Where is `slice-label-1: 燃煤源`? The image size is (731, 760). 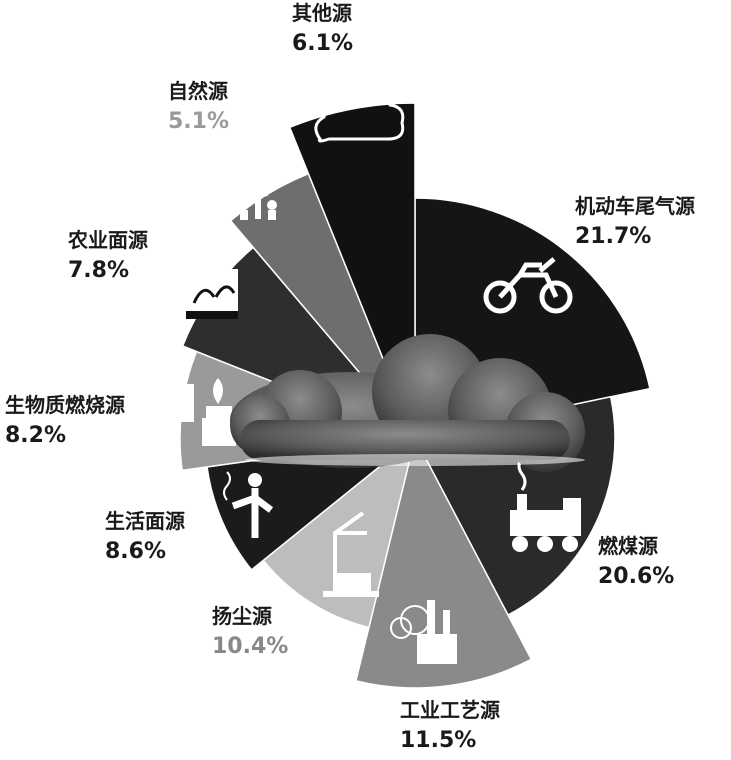
slice-label-1: 燃煤源 is located at coordinates (628, 546).